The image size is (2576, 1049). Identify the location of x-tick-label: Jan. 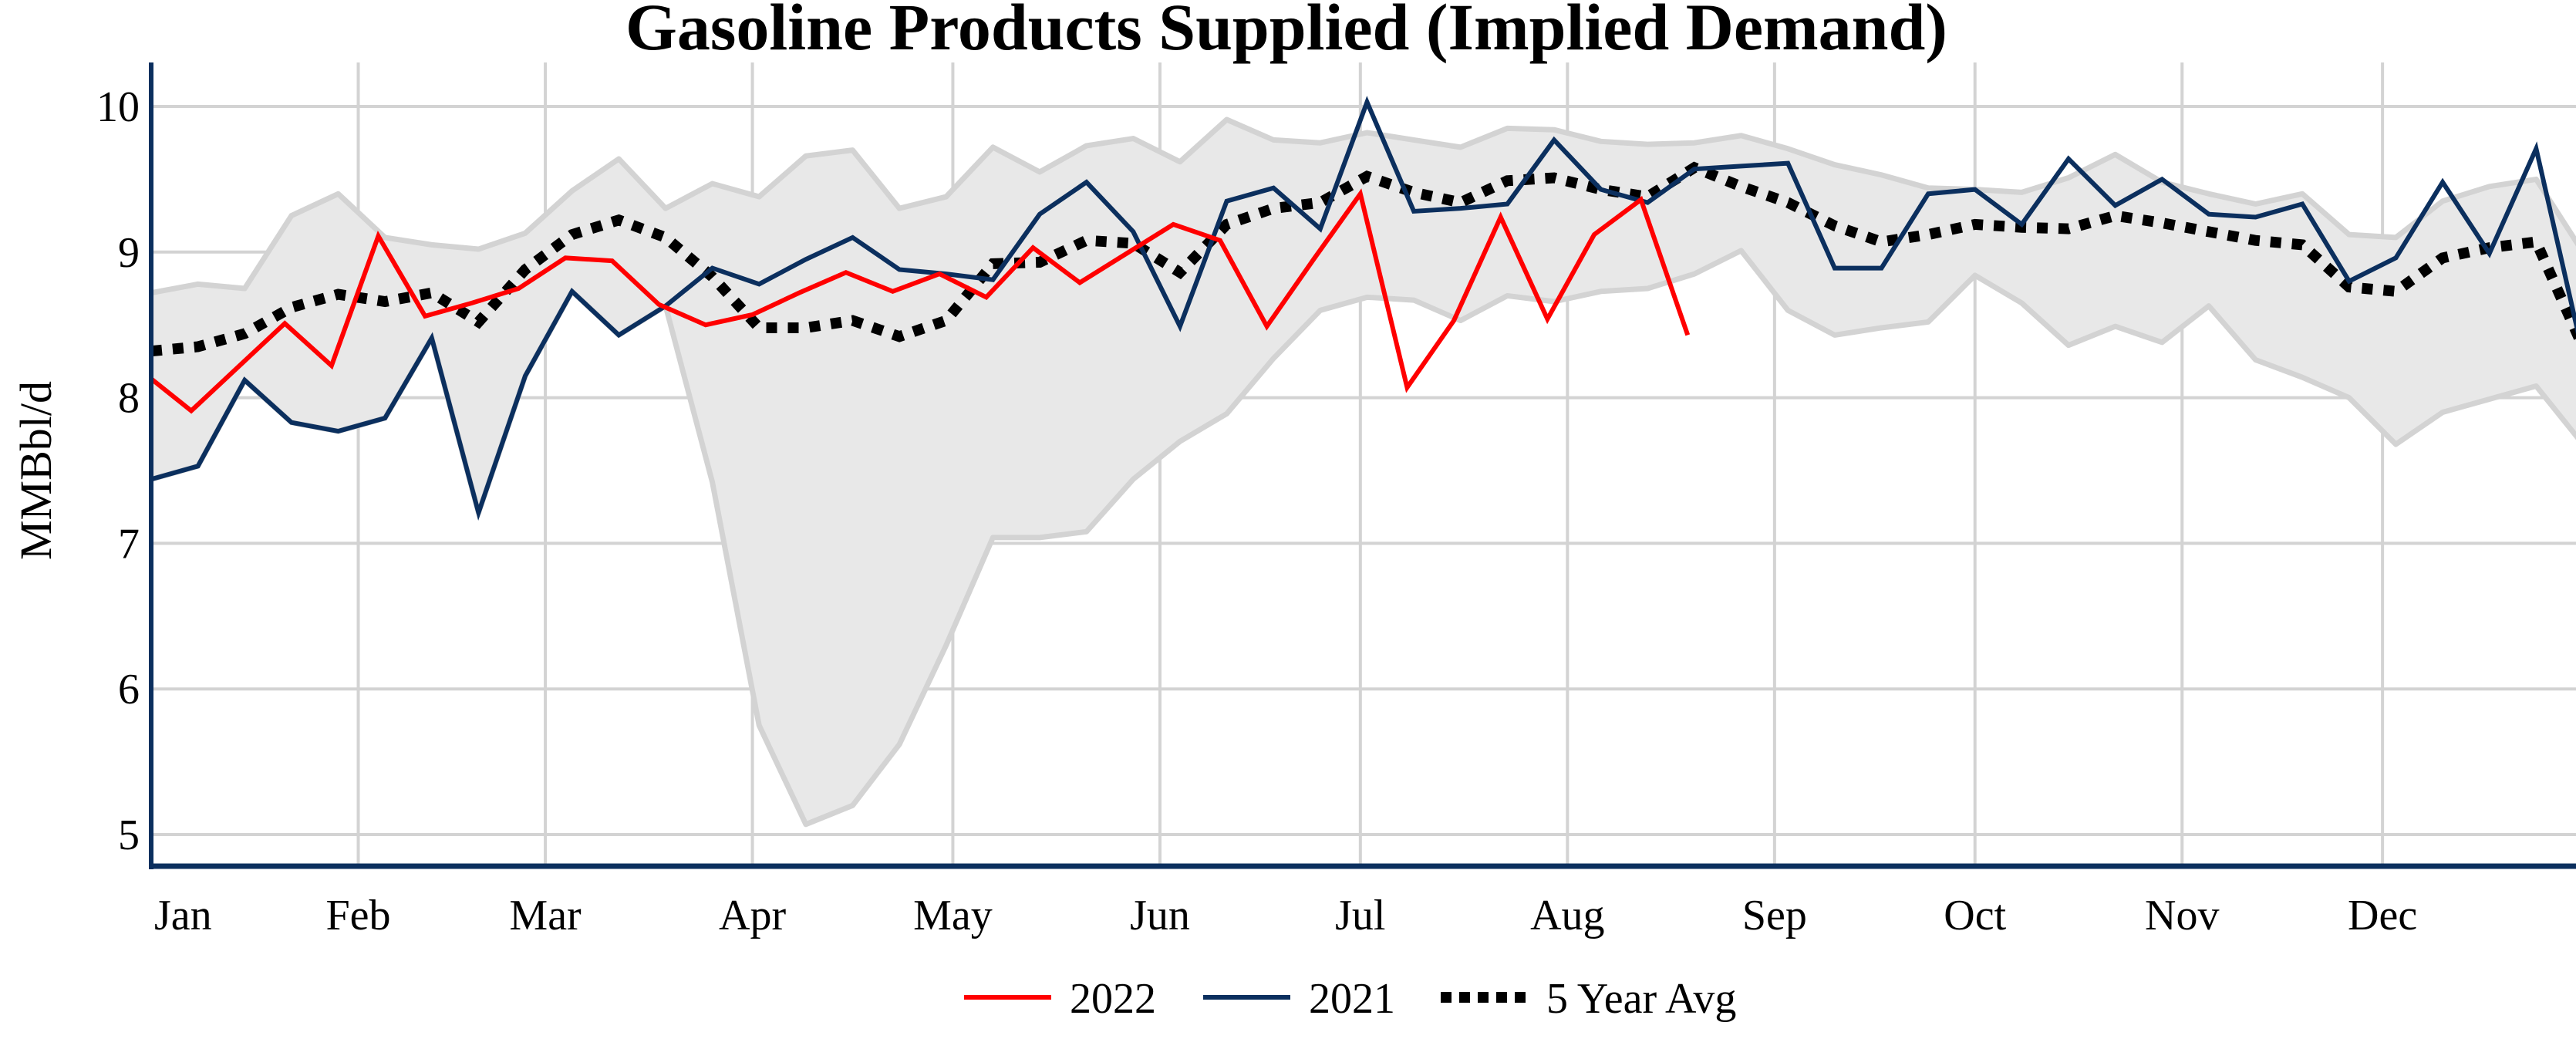
(183, 915).